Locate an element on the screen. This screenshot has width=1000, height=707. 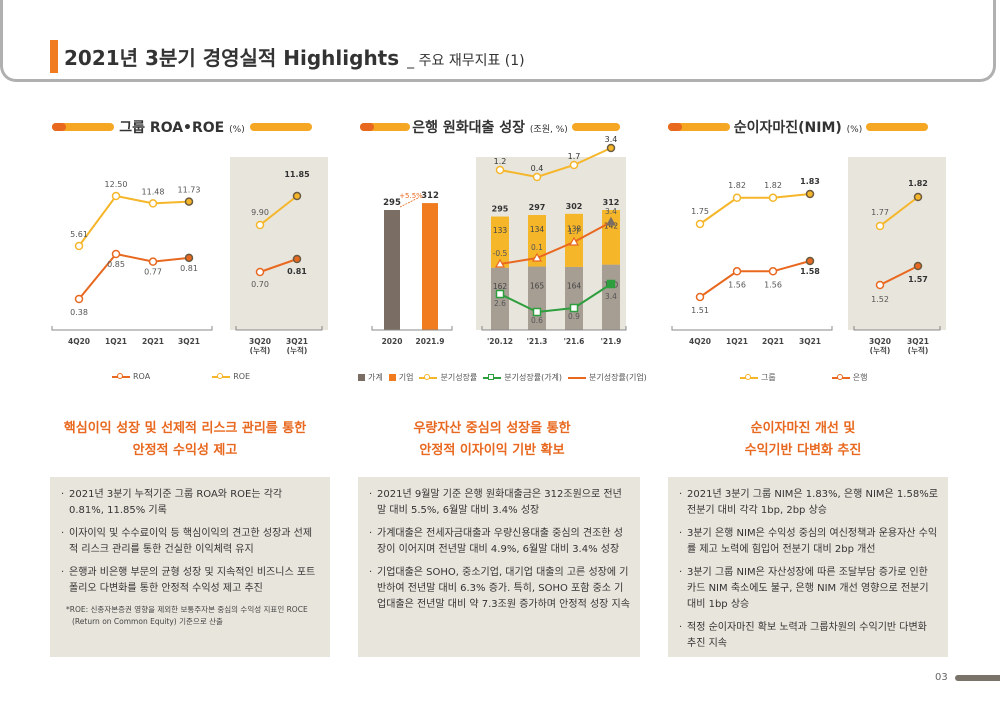
legend-item-growth-household: 분기성장률(가계) is located at coordinates (522, 377).